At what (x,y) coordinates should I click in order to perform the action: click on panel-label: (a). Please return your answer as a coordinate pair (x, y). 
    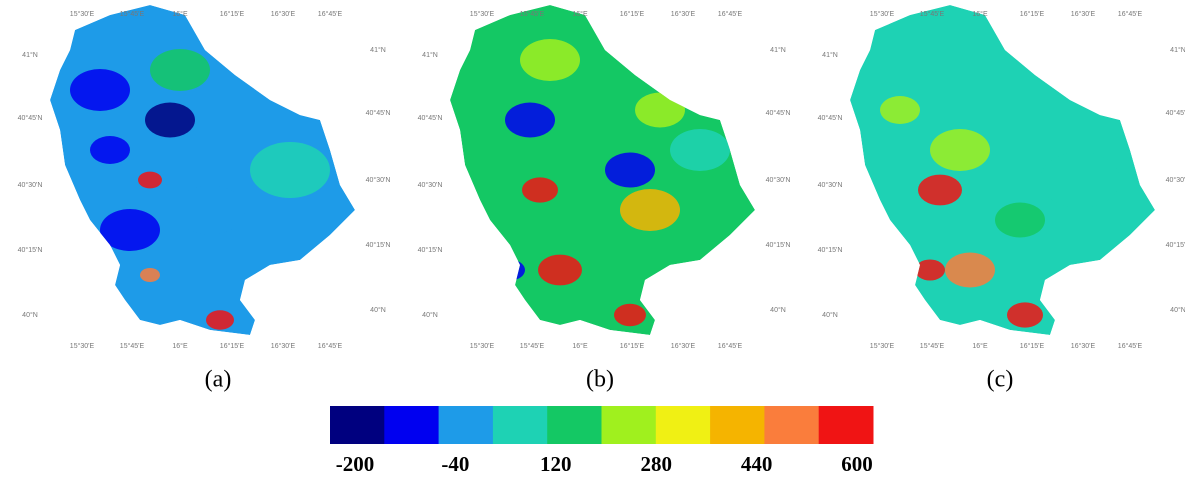
    Looking at the image, I should click on (218, 380).